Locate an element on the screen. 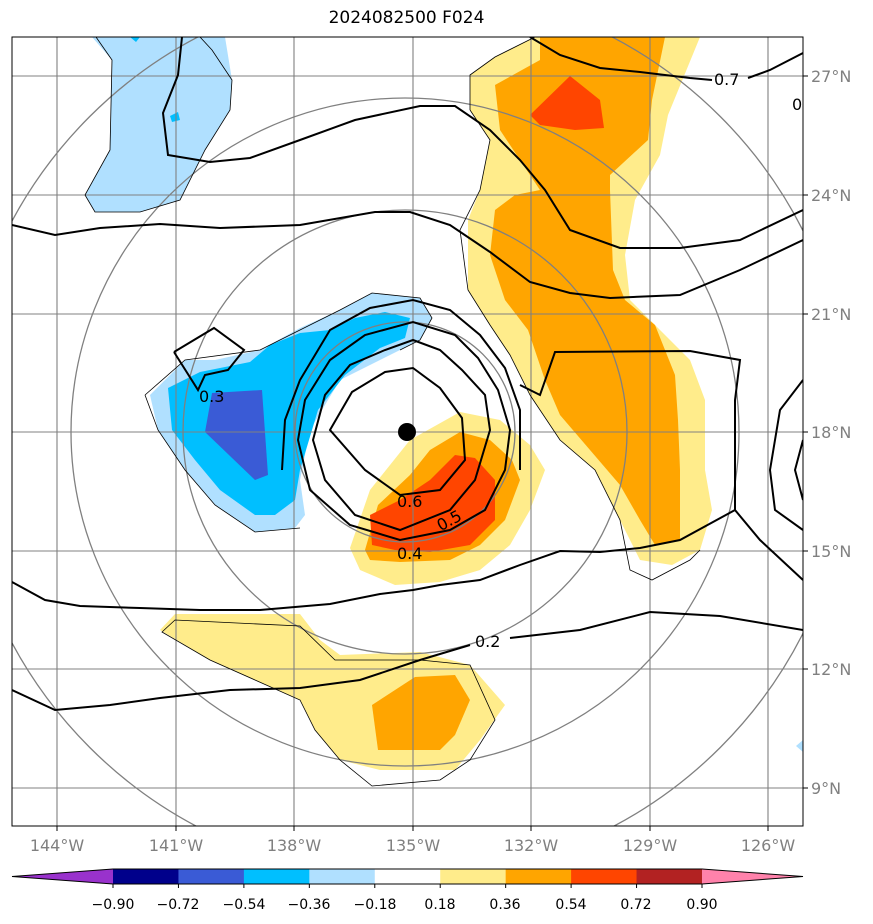  lon-label-141w: 141°W is located at coordinates (176, 845).